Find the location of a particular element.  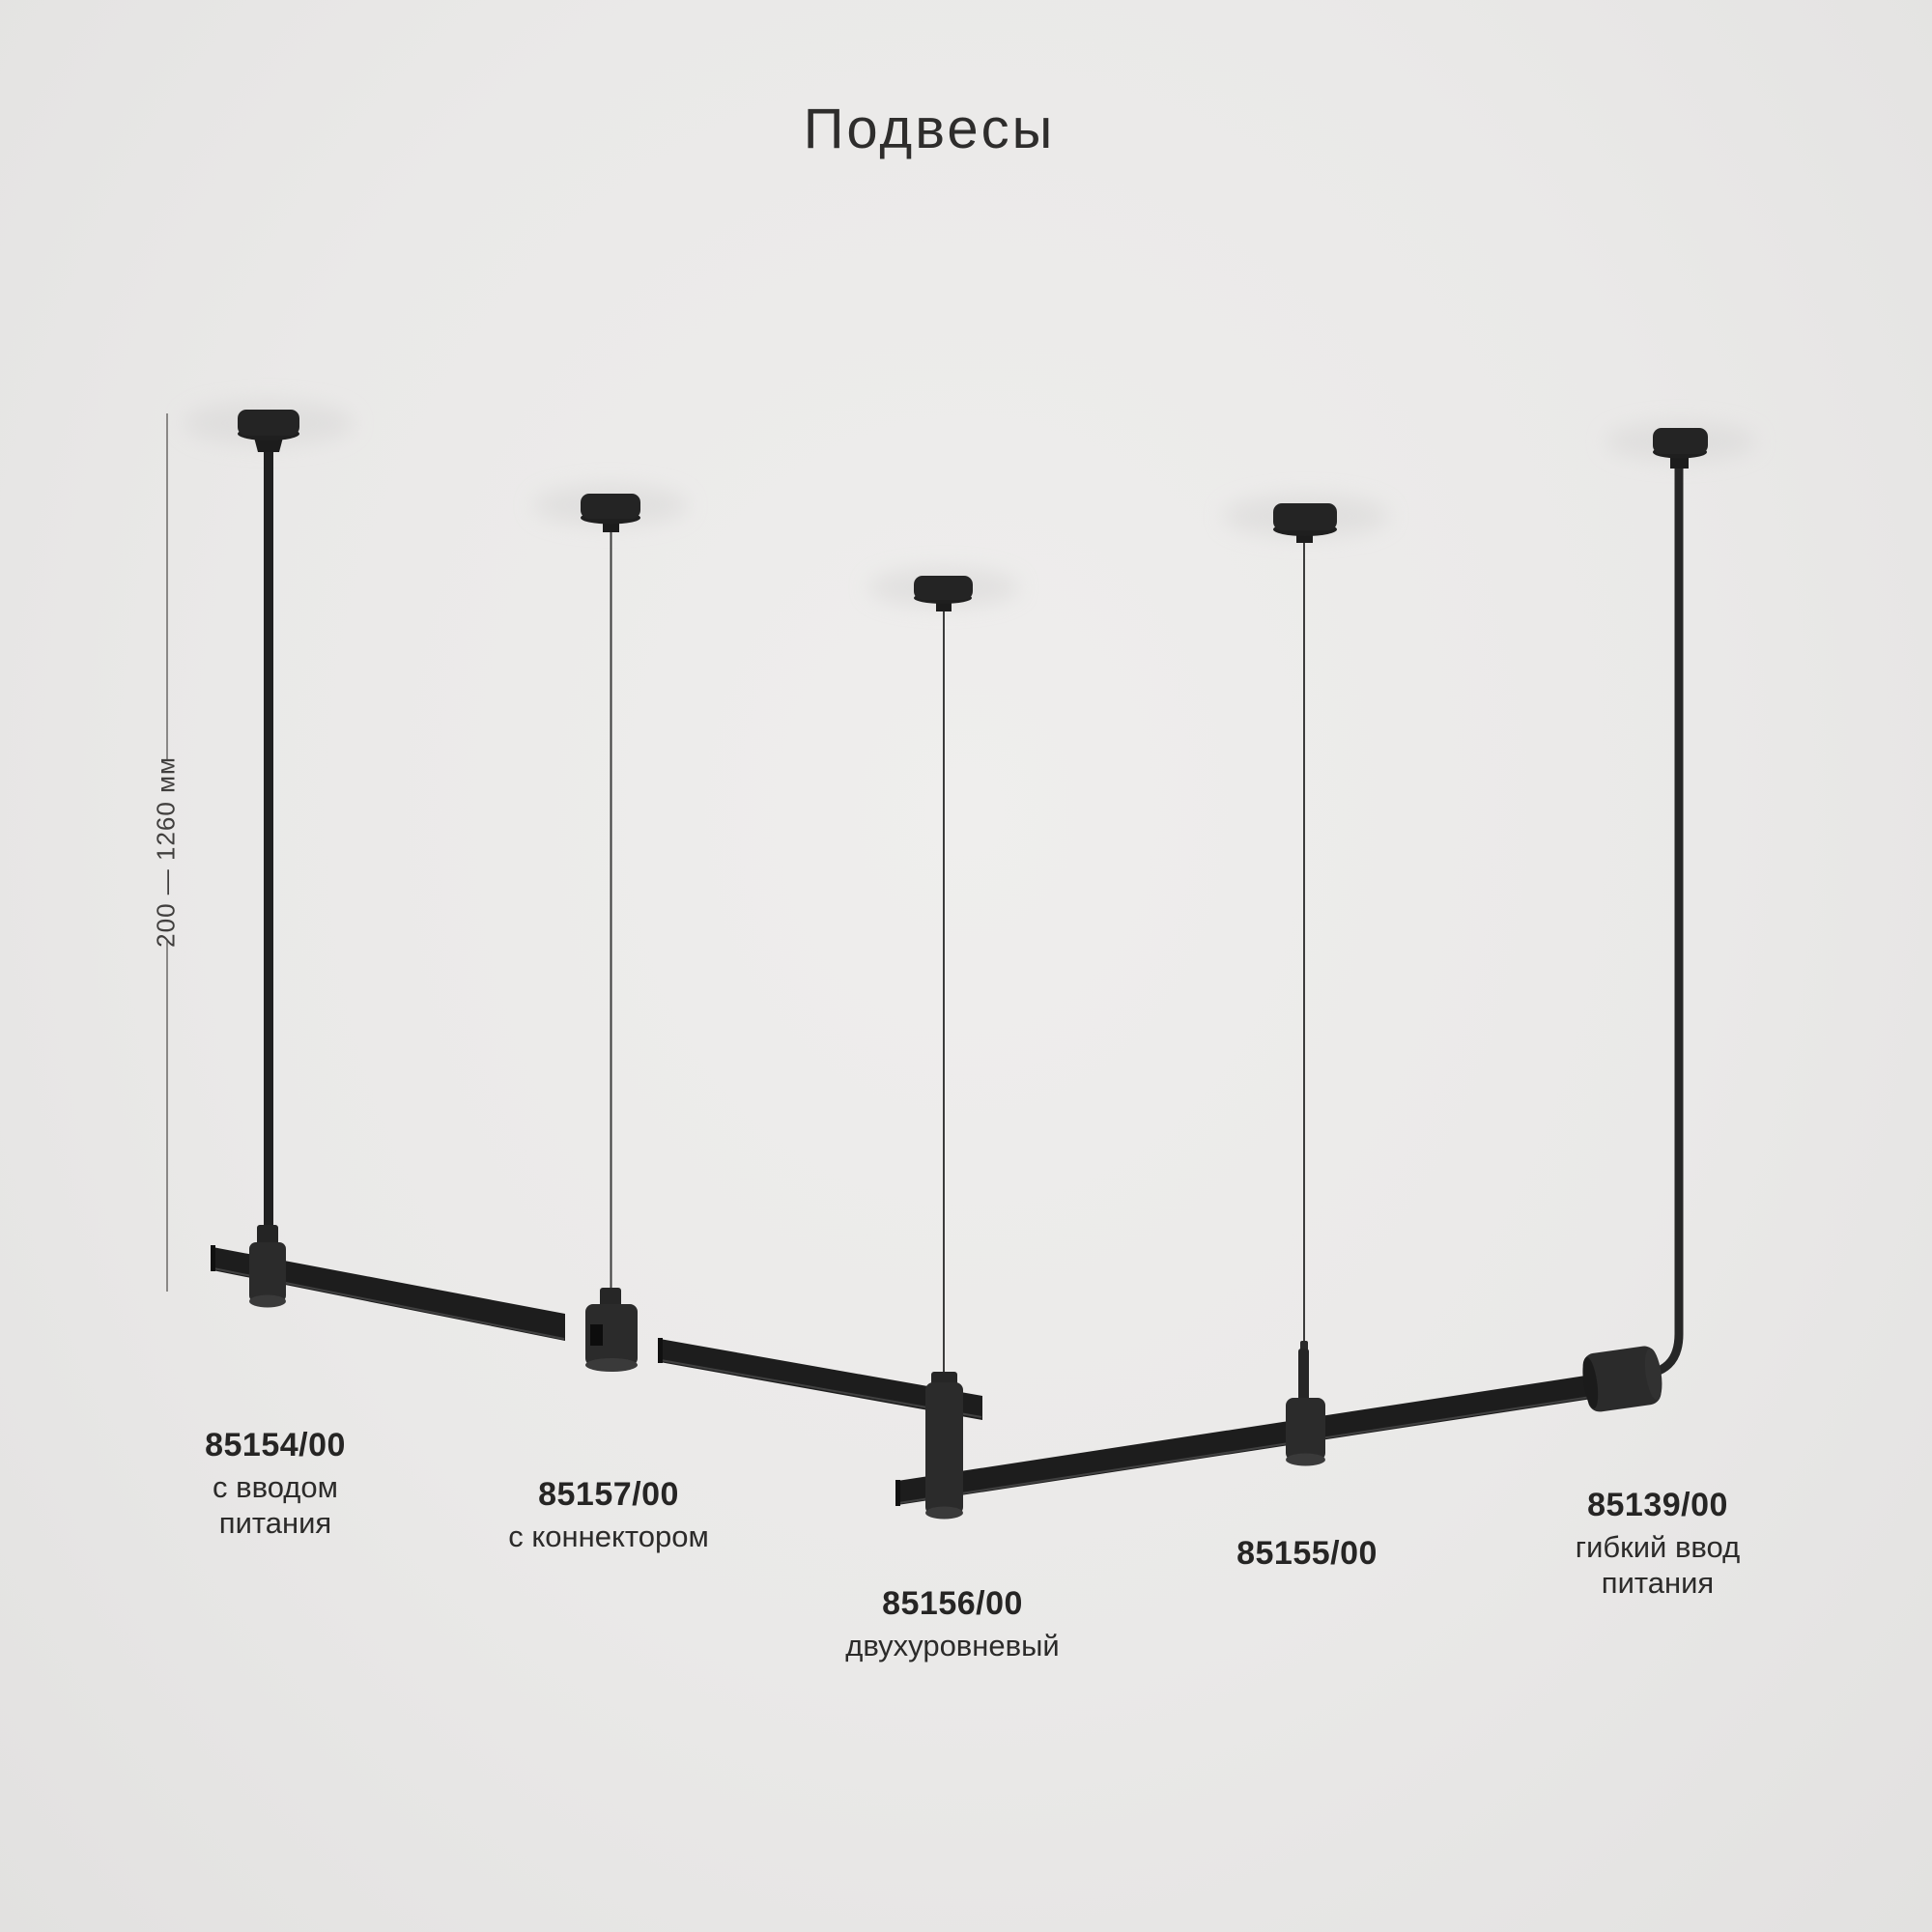

product-label-85156: 85156/00 двухуровневый is located at coordinates (952, 1624).